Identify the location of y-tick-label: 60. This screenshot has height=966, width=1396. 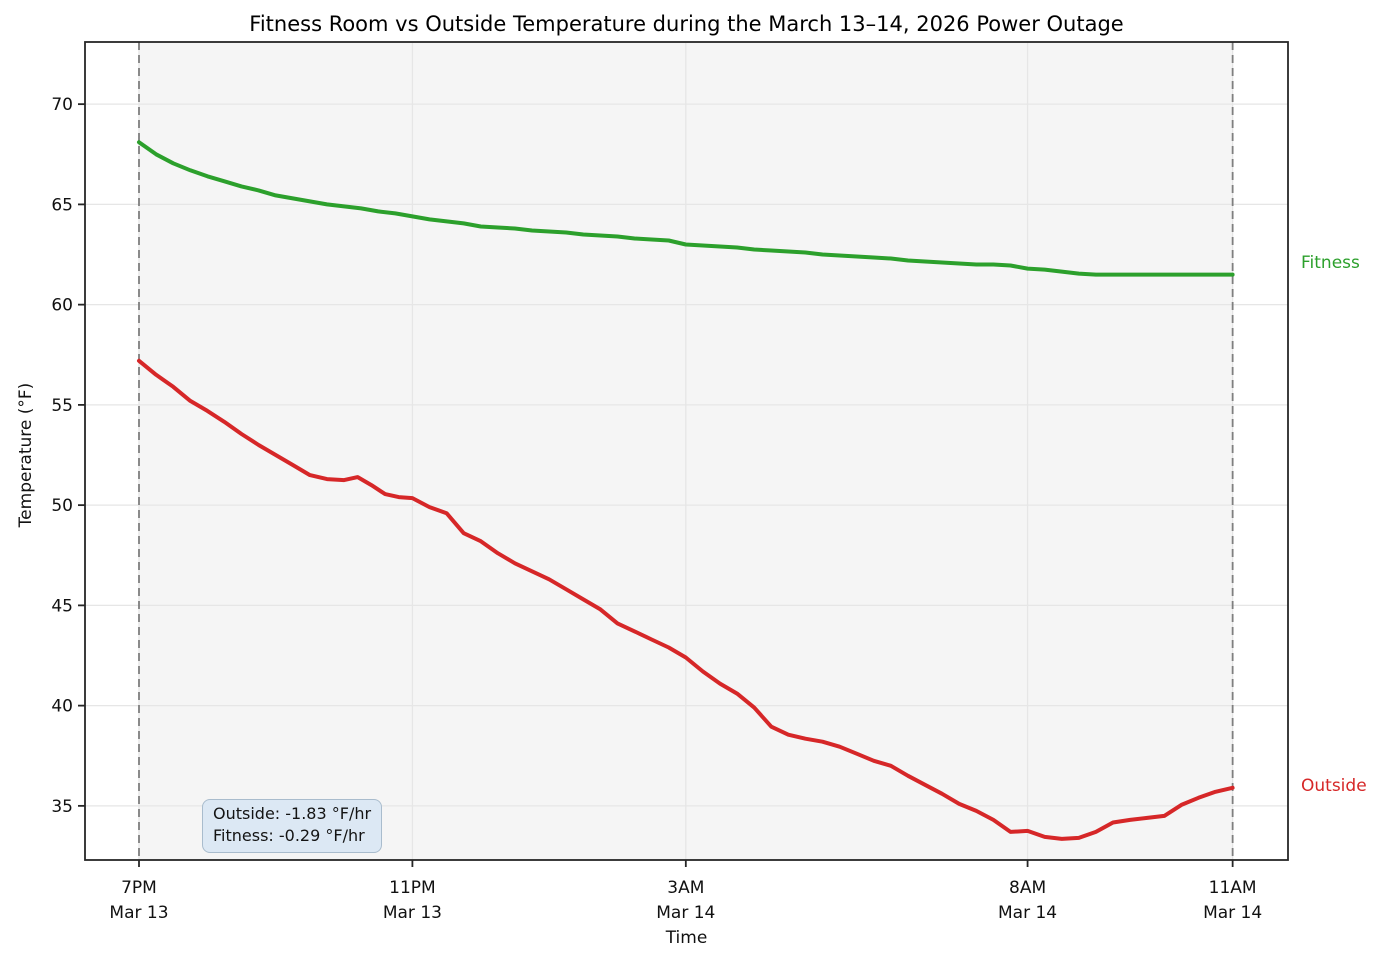
(62, 306).